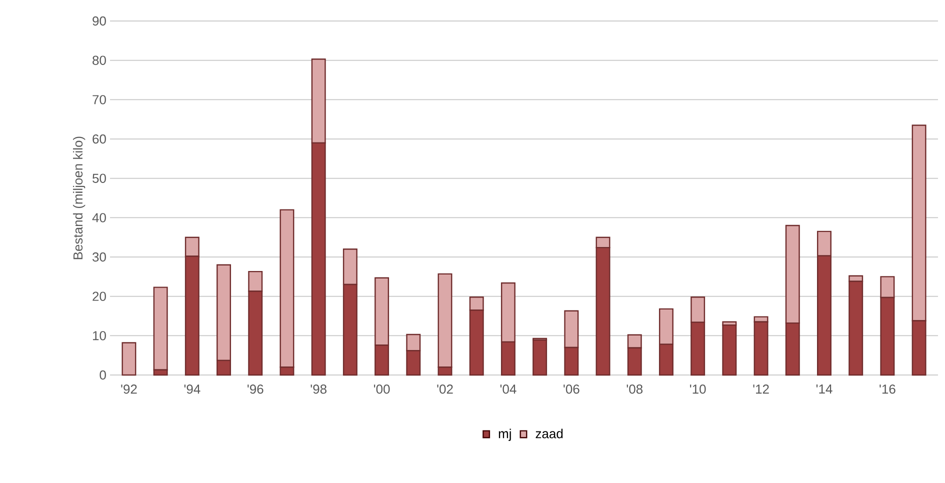 This screenshot has width=945, height=483. What do you see at coordinates (382, 389) in the screenshot?
I see `x-tick-label: '00` at bounding box center [382, 389].